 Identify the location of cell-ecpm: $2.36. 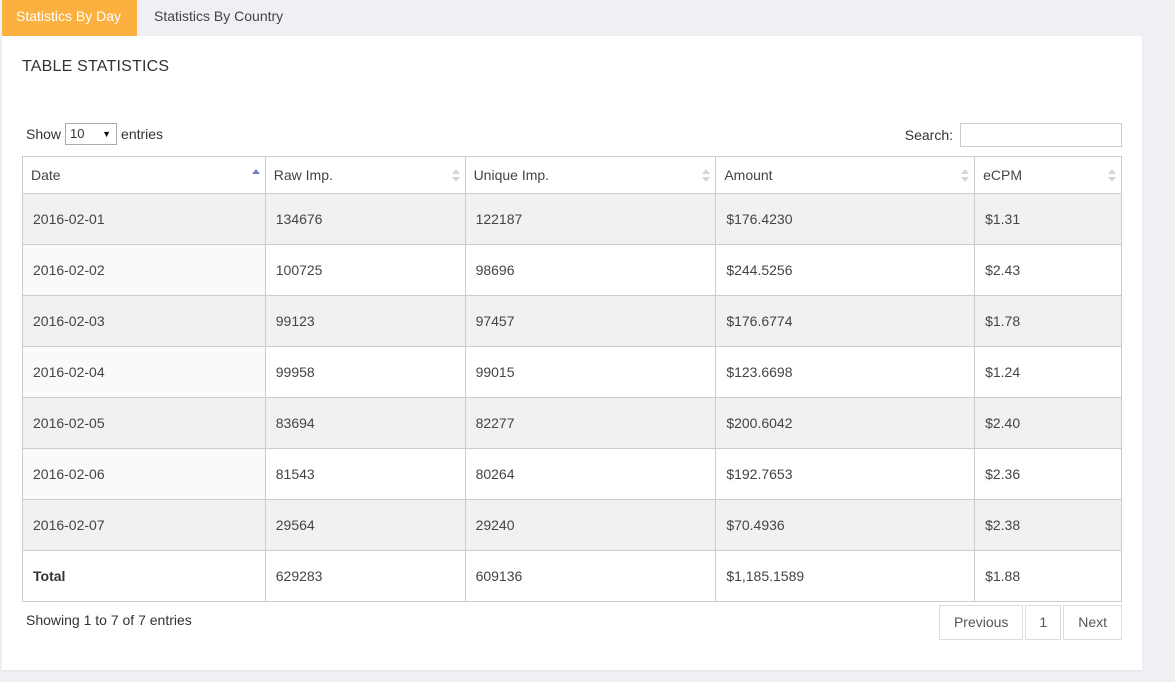
(1048, 474).